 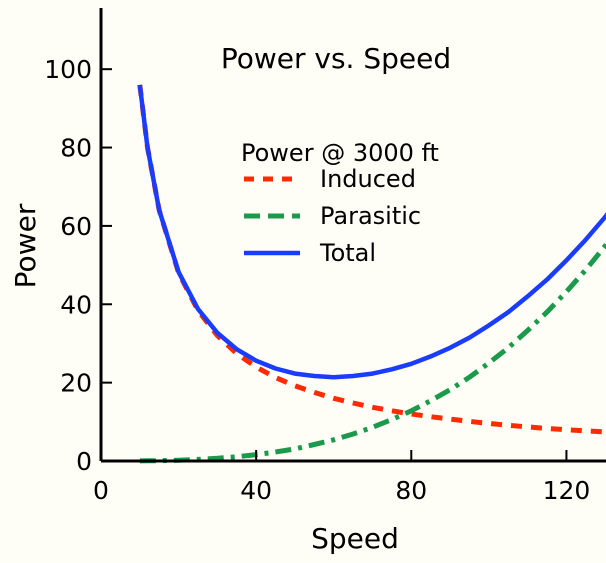 What do you see at coordinates (355, 538) in the screenshot?
I see `x-axis-title: Speed` at bounding box center [355, 538].